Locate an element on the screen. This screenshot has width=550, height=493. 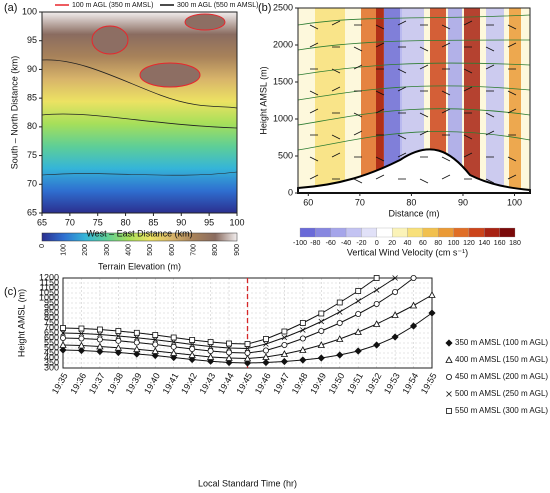
y-tick-label: 70 is located at coordinates (32, 184).